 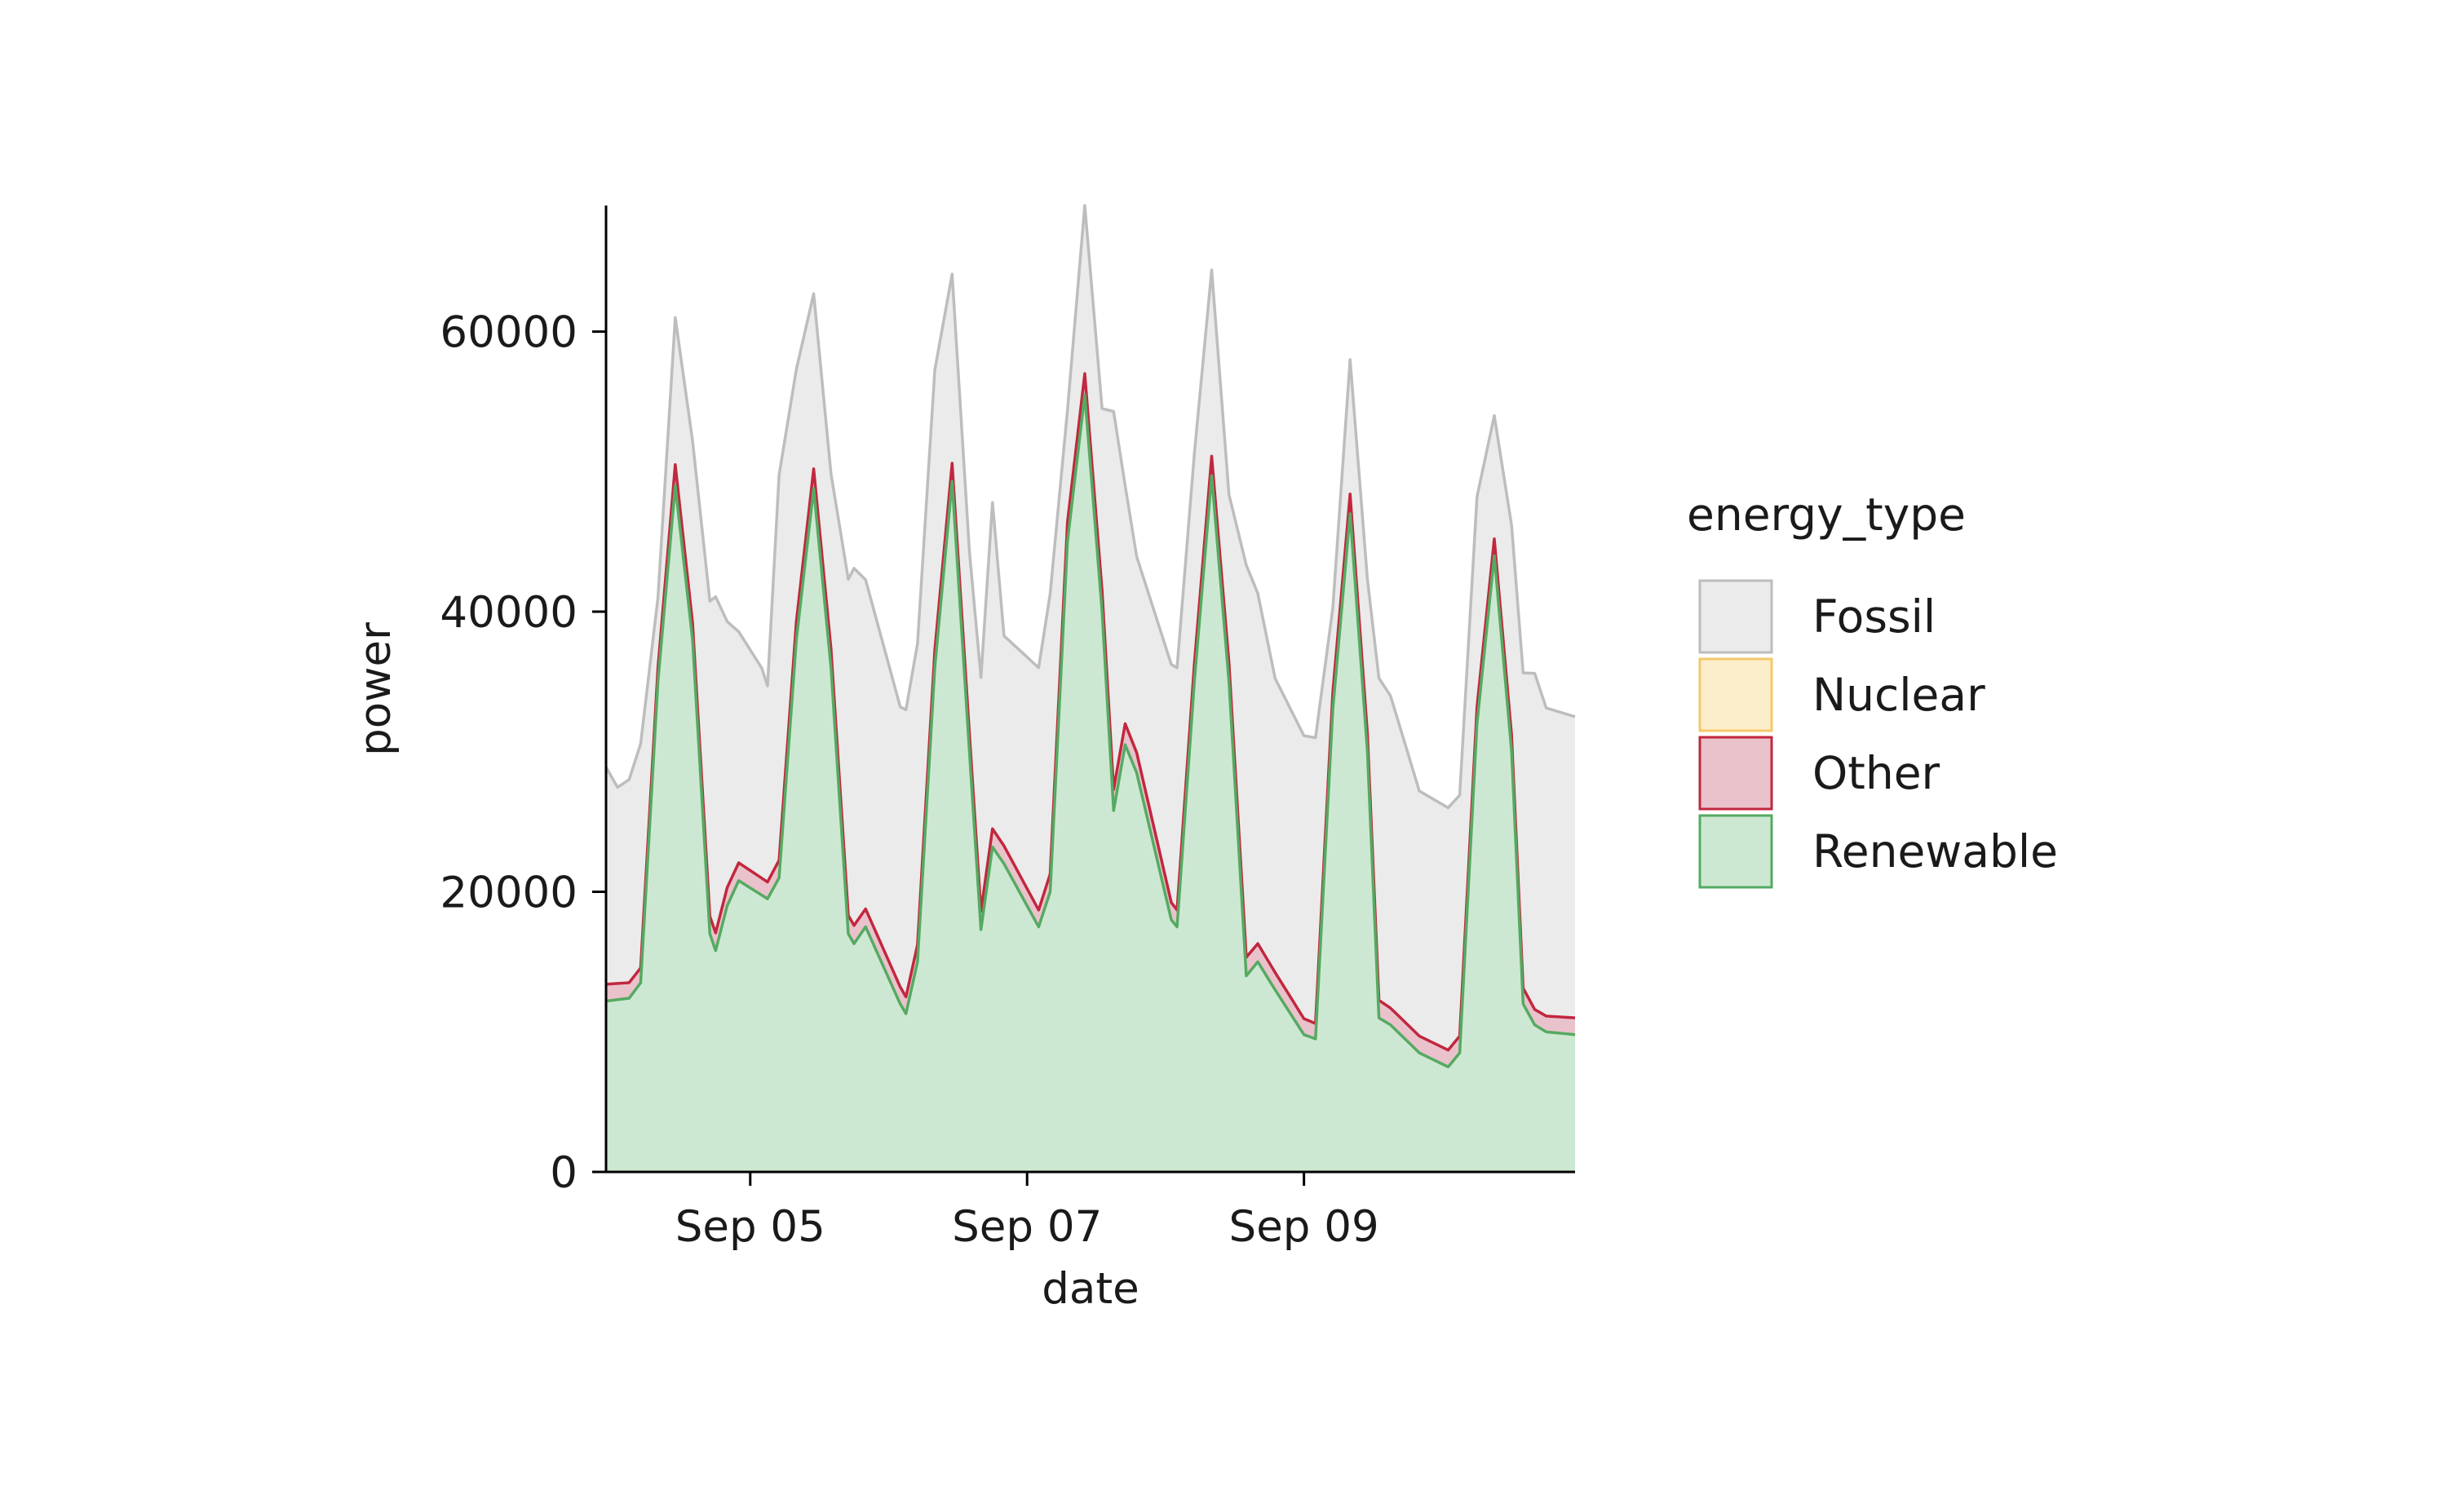 What do you see at coordinates (1735, 617) in the screenshot?
I see `legend-swatch-fossil` at bounding box center [1735, 617].